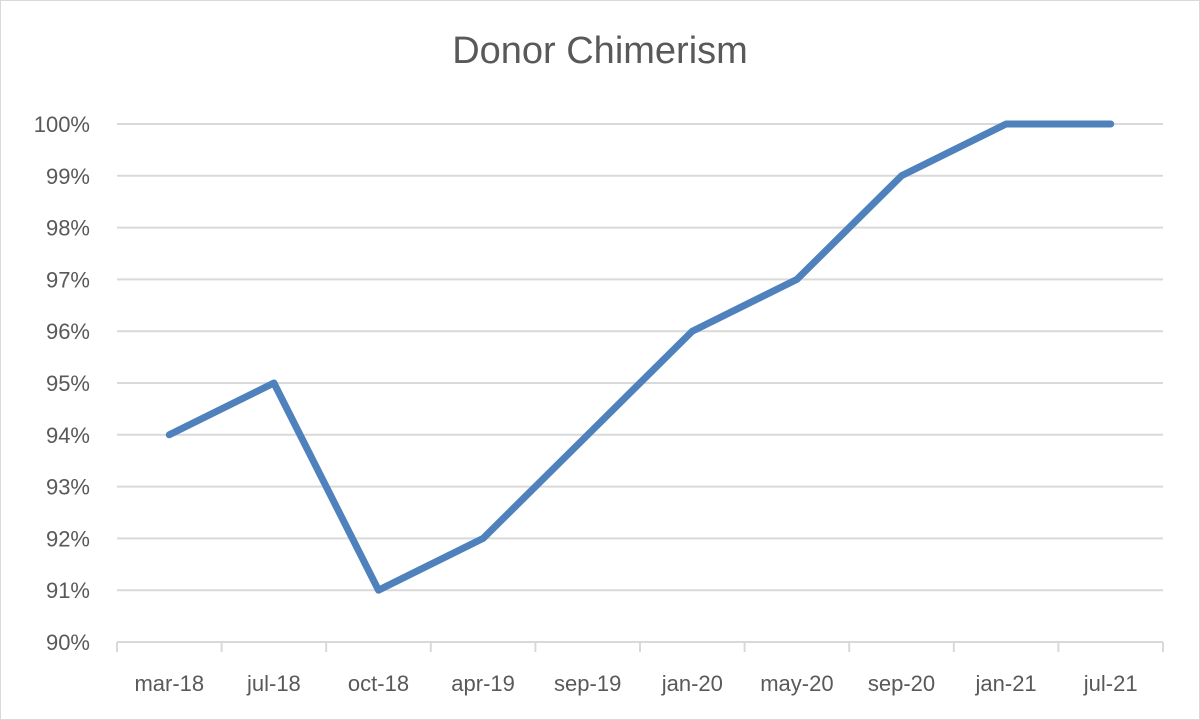  What do you see at coordinates (640, 646) in the screenshot?
I see `x-axis` at bounding box center [640, 646].